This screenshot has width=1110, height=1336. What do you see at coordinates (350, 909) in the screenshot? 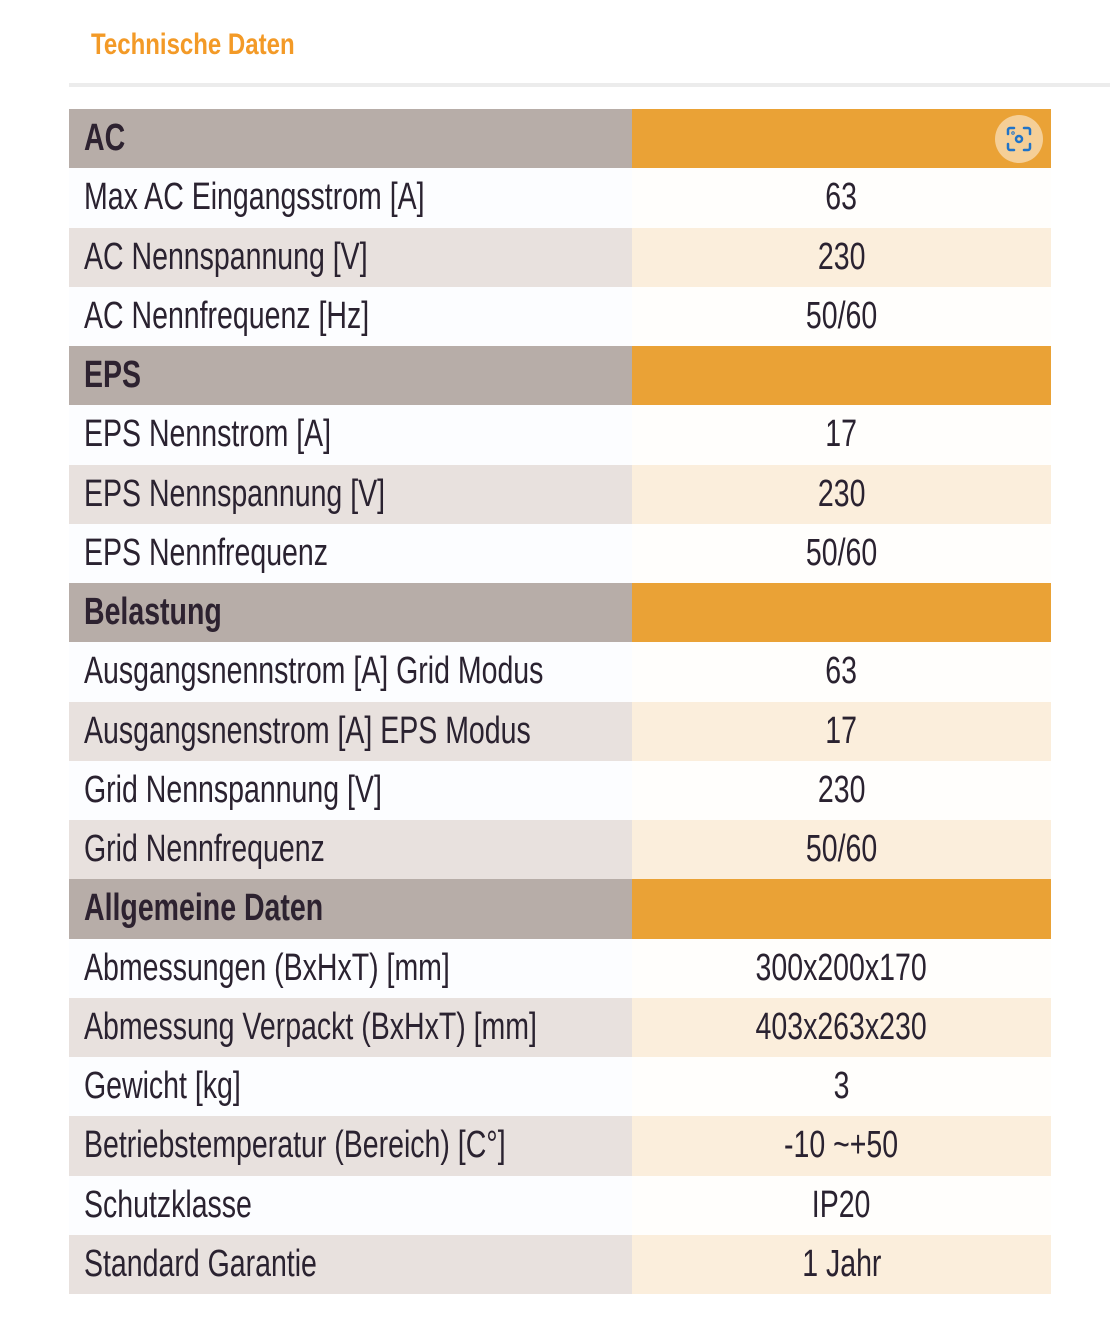
I see `section-header-label-cell: Allgemeine Daten` at bounding box center [350, 909].